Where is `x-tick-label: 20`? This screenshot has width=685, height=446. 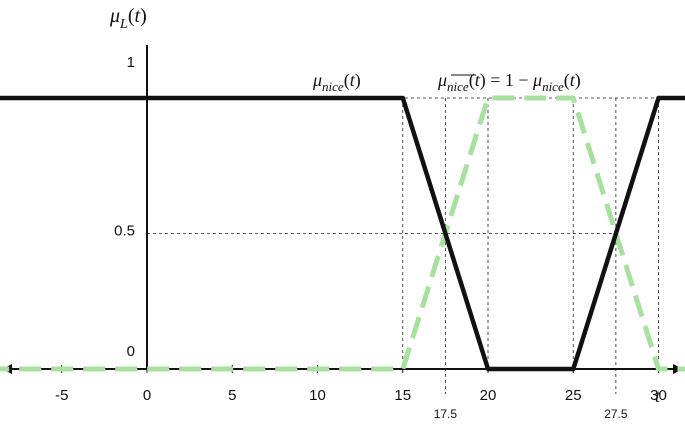
x-tick-label: 20 is located at coordinates (488, 395).